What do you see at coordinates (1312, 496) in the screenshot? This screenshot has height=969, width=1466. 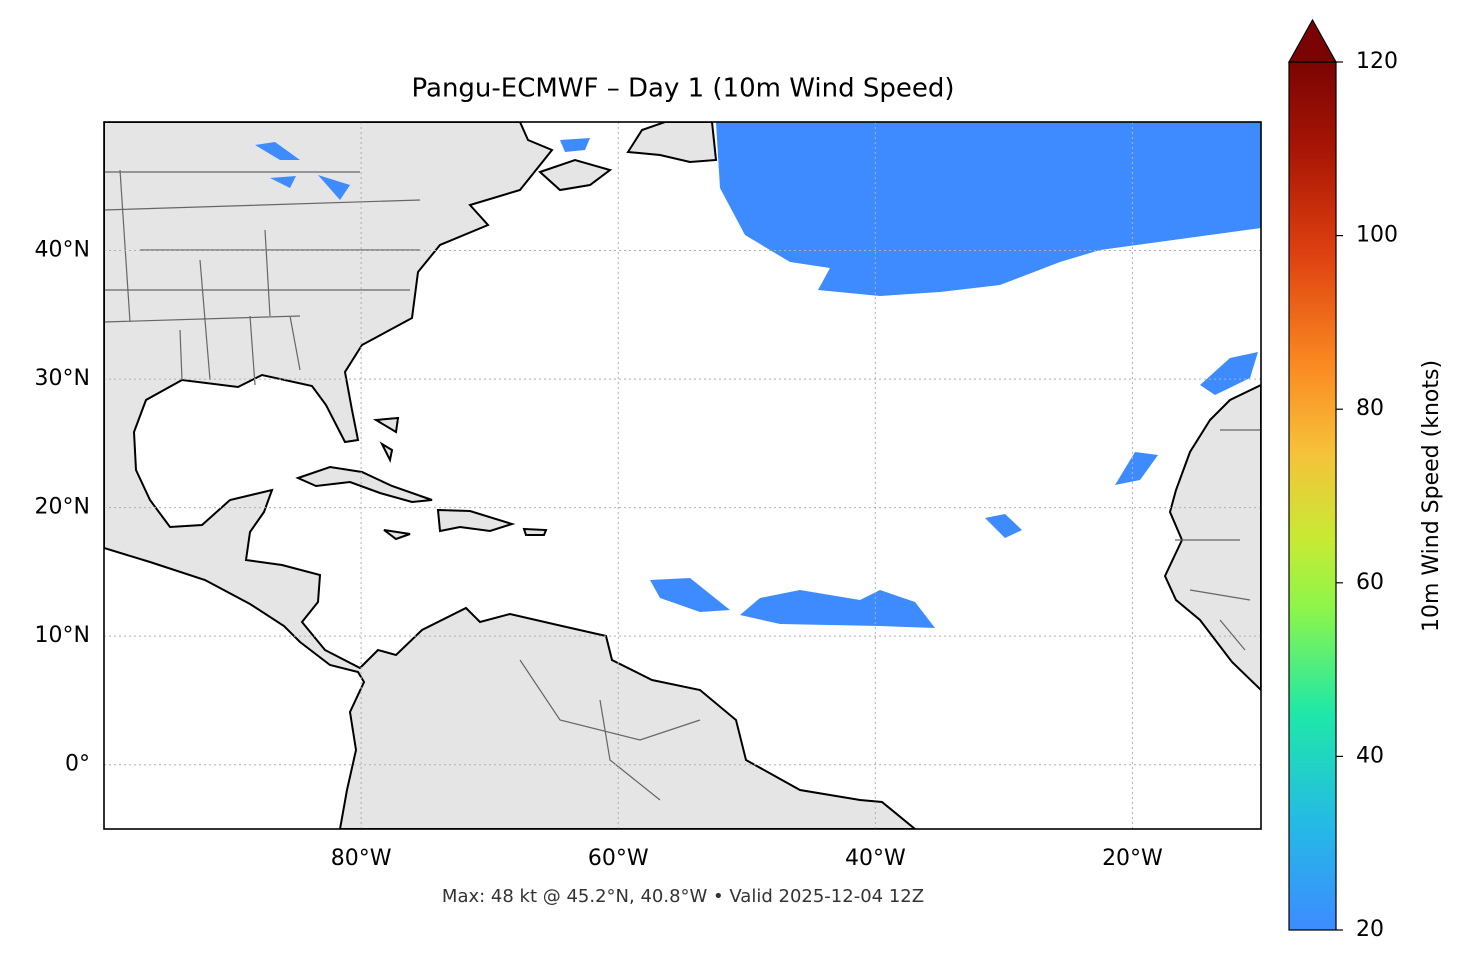 I see `colorbar` at bounding box center [1312, 496].